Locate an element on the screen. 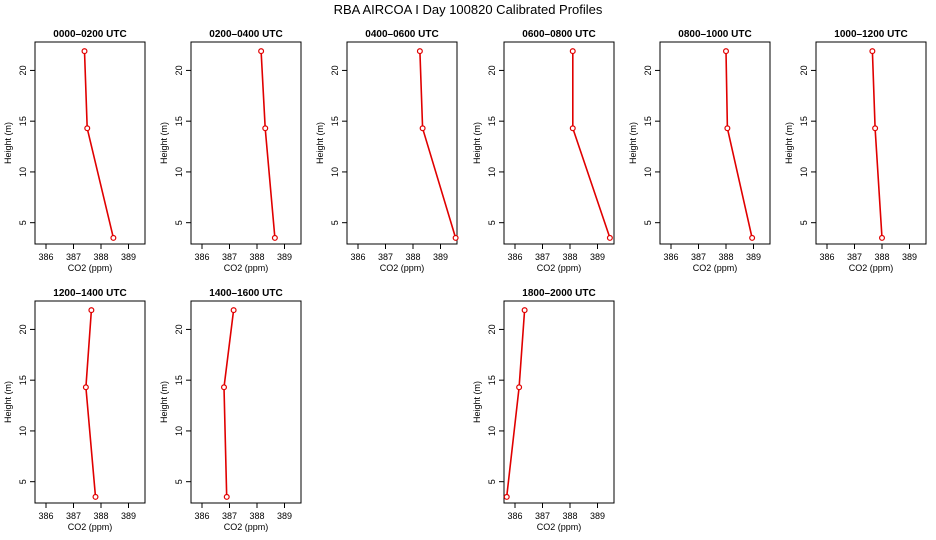 The height and width of the screenshot is (540, 936). panel-title: 0000–0200 UTC is located at coordinates (89, 34).